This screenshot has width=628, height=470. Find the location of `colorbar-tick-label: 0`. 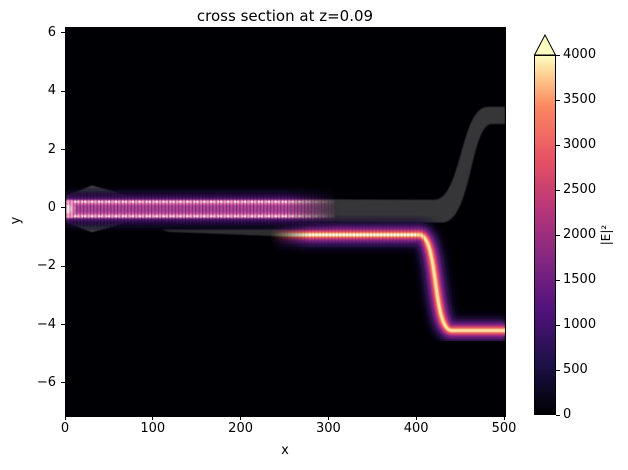

colorbar-tick-label: 0 is located at coordinates (567, 414).